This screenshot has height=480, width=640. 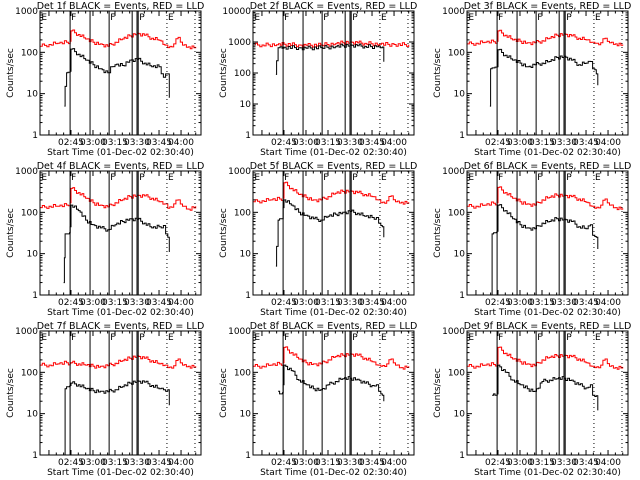 What do you see at coordinates (236, 12) in the screenshot?
I see `y-tick-label: 10000` at bounding box center [236, 12].